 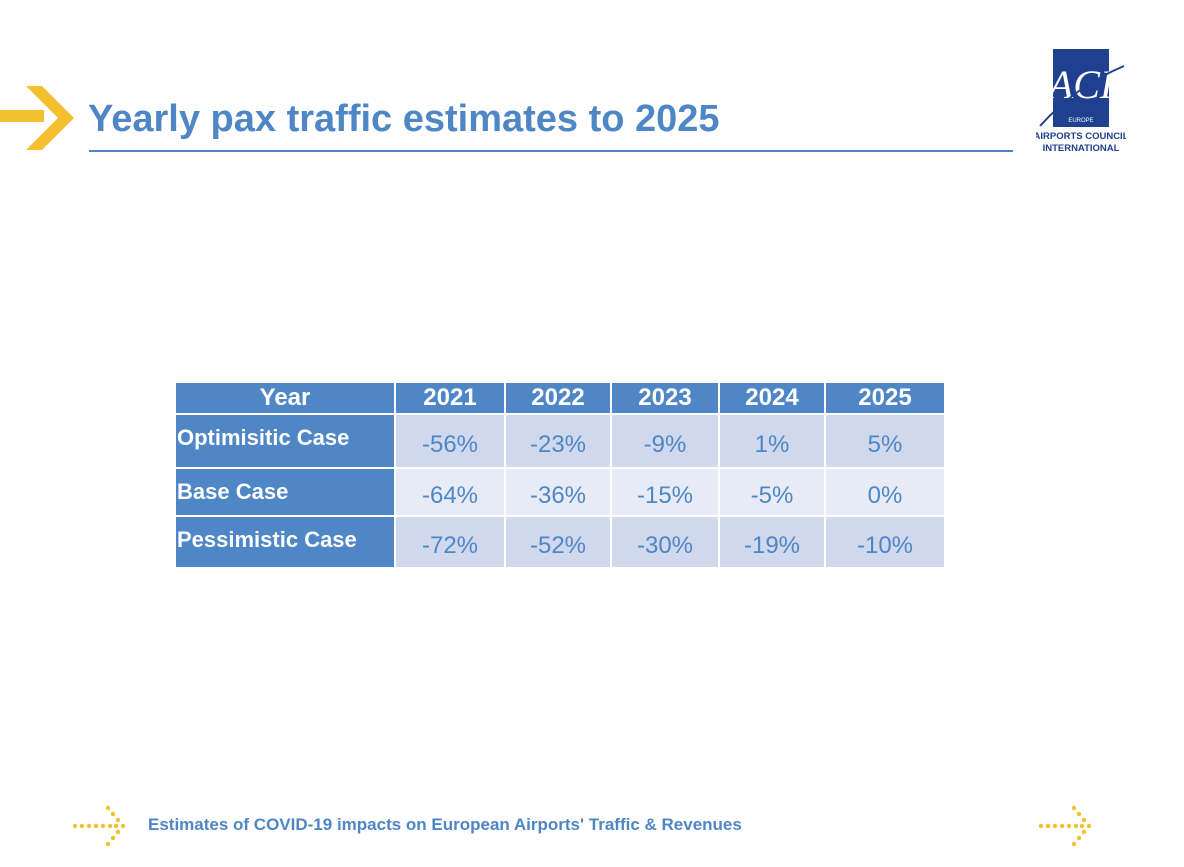 What do you see at coordinates (1081, 136) in the screenshot?
I see `logo-line1: AIRPORTS COUNCIL` at bounding box center [1081, 136].